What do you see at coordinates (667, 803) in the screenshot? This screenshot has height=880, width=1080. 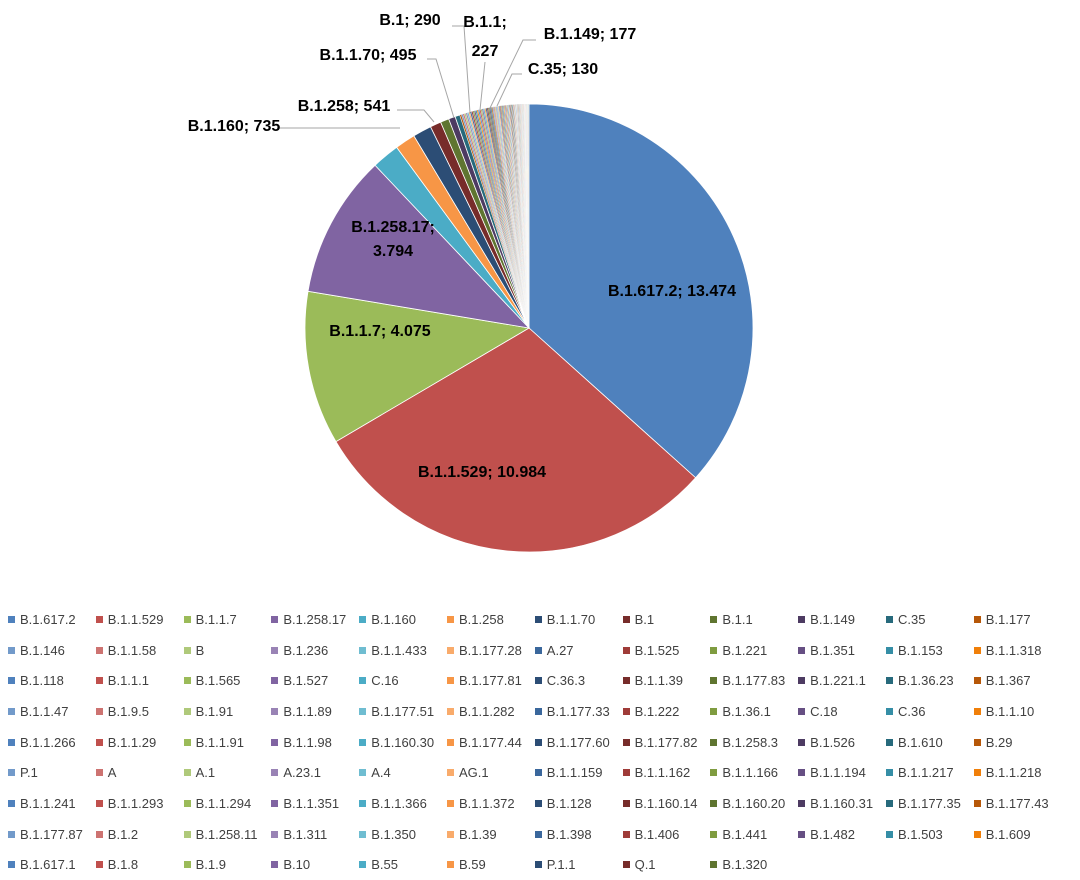 I see `legend-item-b-1-160-14: B.1.160.14` at bounding box center [667, 803].